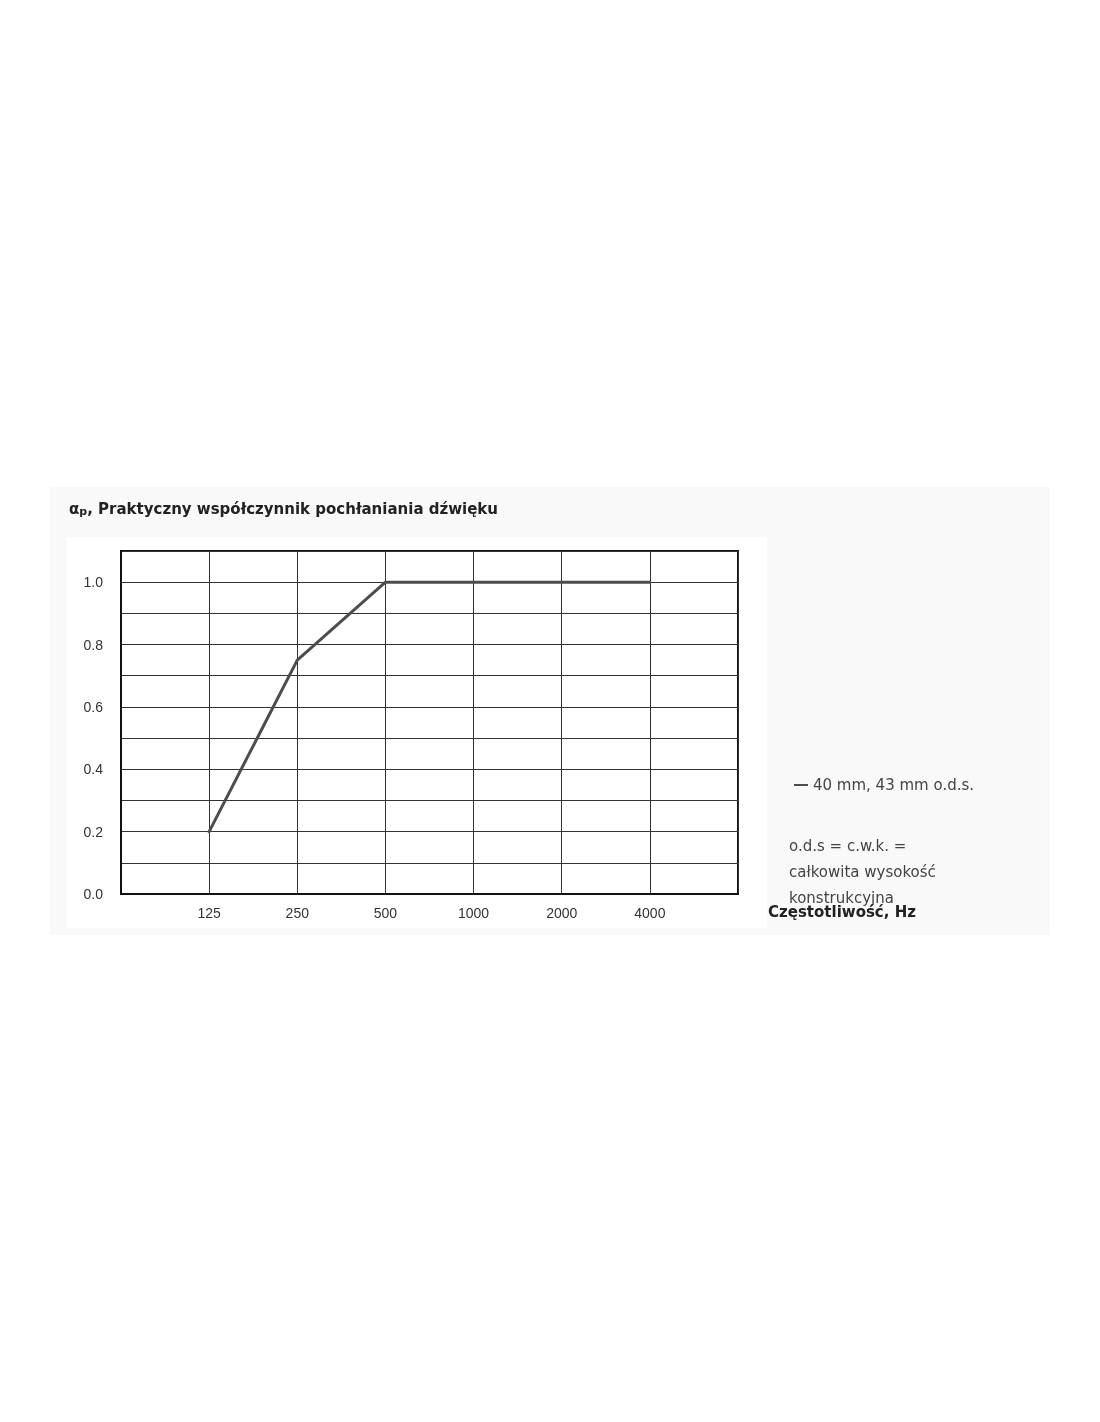 The image size is (1100, 1422). I want to click on x-tick-label: 2000, so click(562, 913).